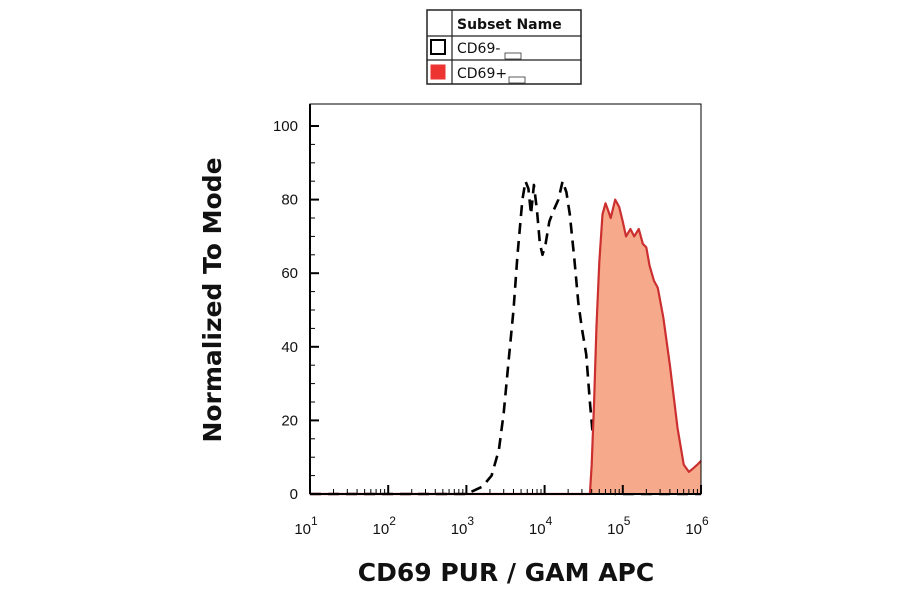 The image size is (900, 594). I want to click on legend: Subset Name CD69- CD69+, so click(504, 47).